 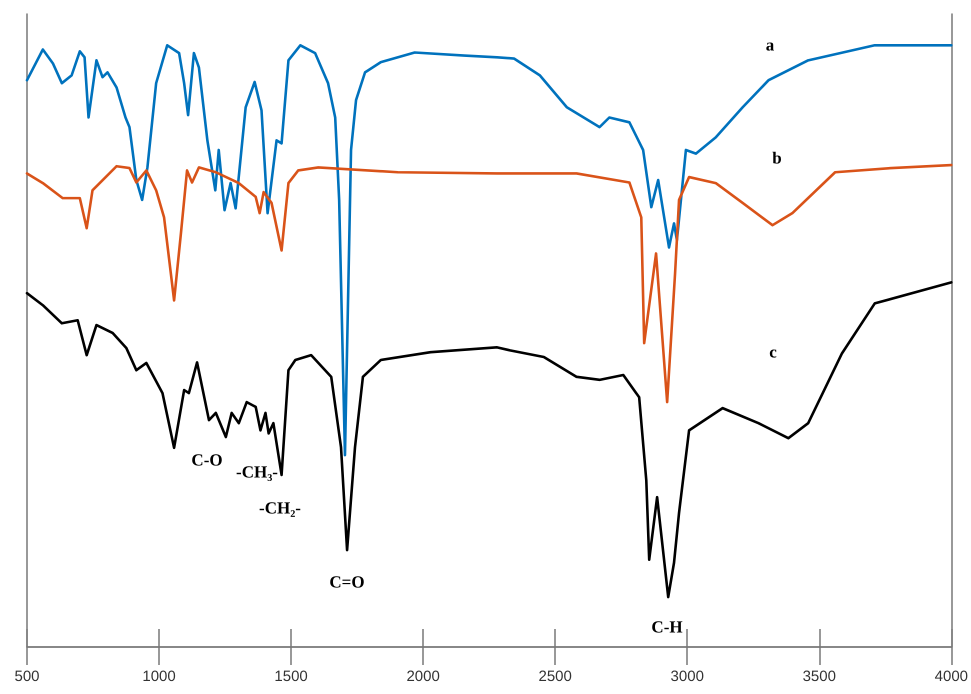 What do you see at coordinates (951, 676) in the screenshot?
I see `x-tick-label: 4000` at bounding box center [951, 676].